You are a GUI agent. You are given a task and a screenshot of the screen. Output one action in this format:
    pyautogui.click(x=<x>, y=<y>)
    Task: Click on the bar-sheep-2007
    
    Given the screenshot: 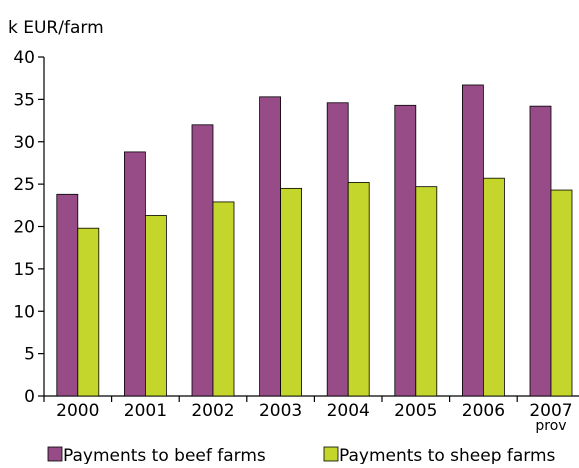 What is the action you would take?
    pyautogui.click(x=561, y=293)
    